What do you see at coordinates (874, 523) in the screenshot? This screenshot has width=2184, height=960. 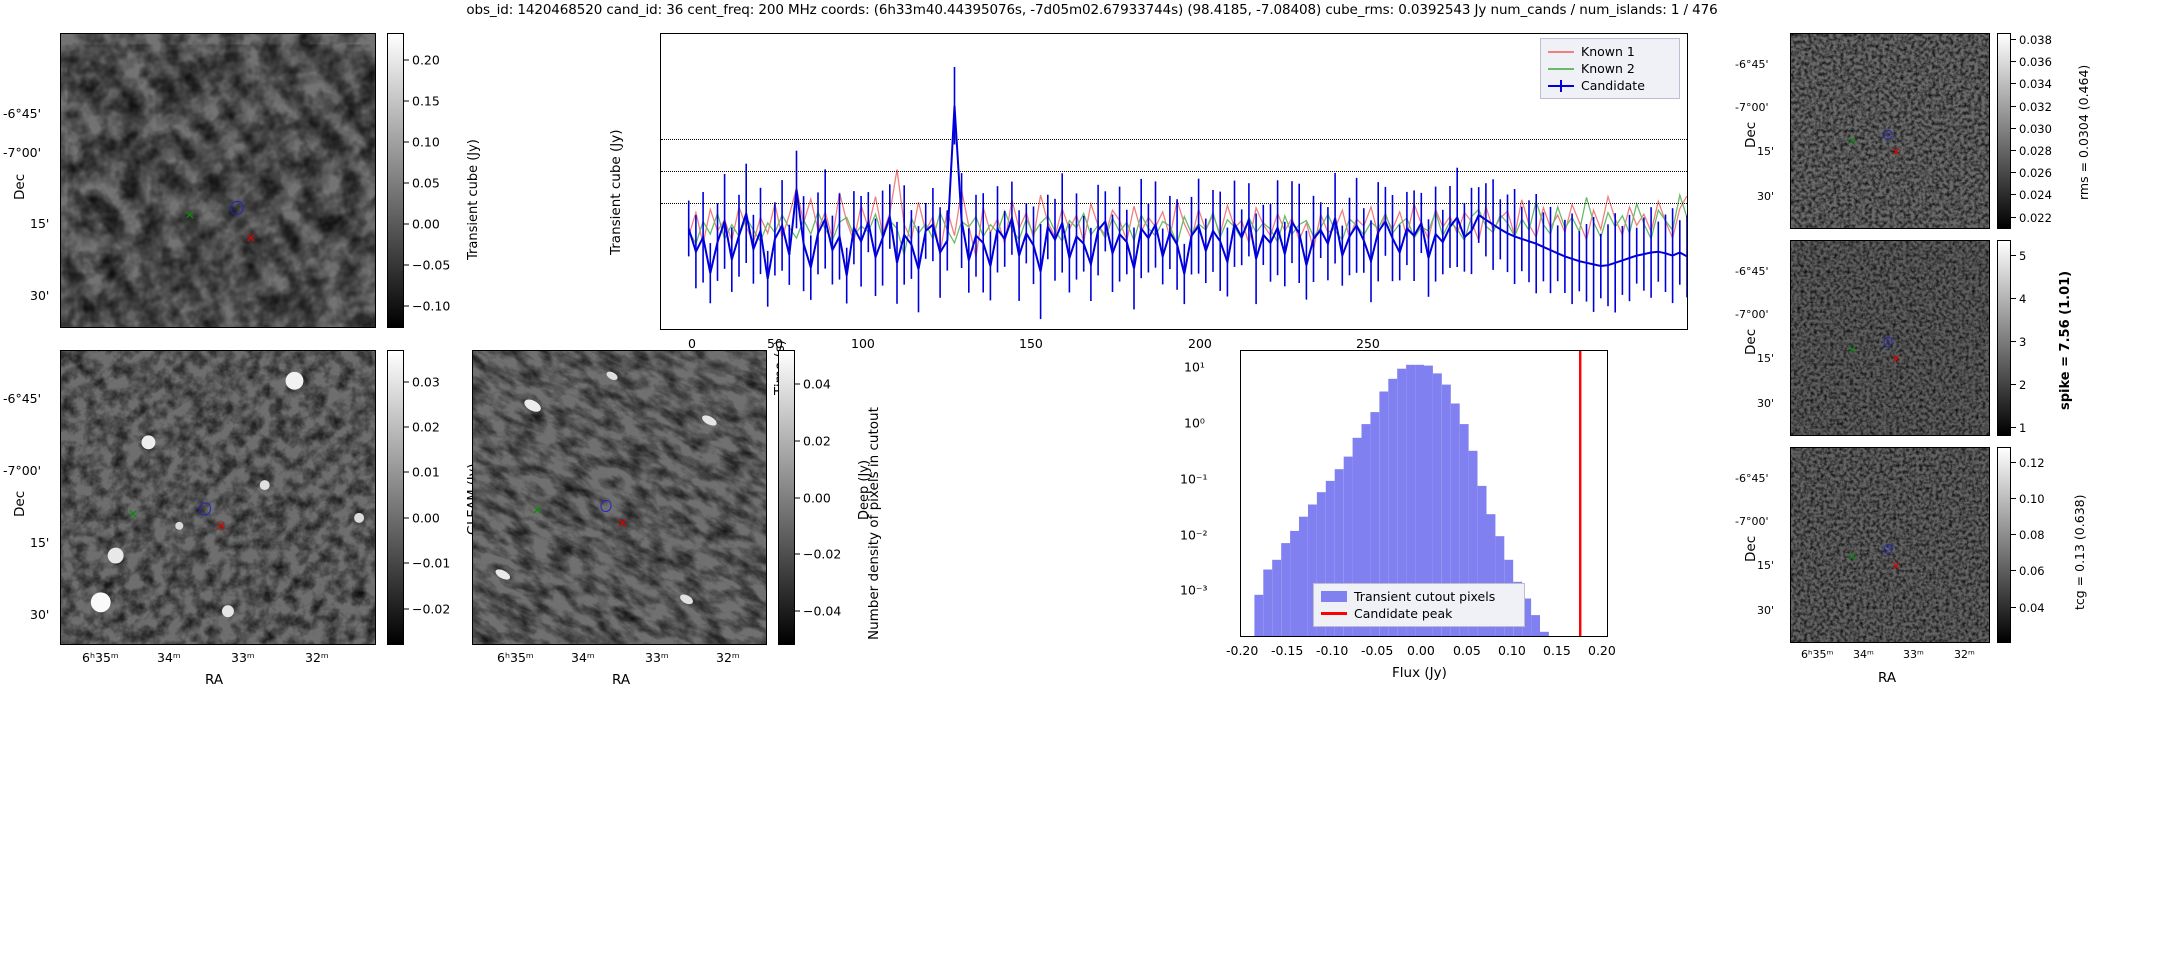 I see `histogram-y-axis-label: Number density of pixels in cutout` at bounding box center [874, 523].